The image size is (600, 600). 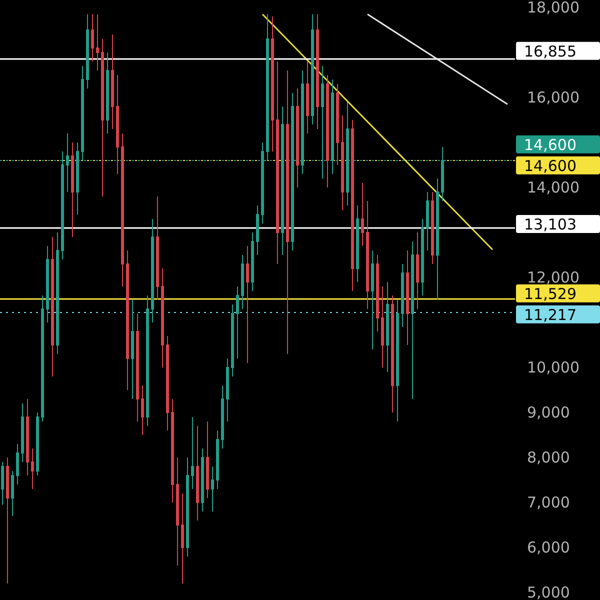 I want to click on y-tick-label: 14,000, so click(x=553, y=187).